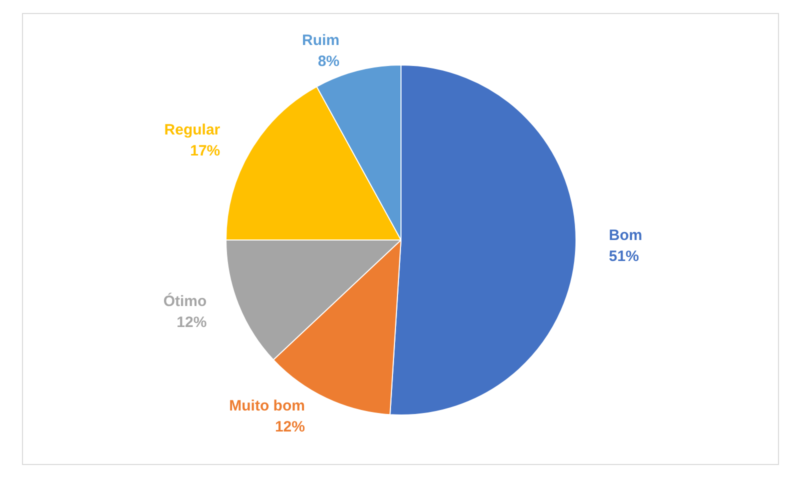 This screenshot has width=800, height=482. Describe the element at coordinates (267, 405) in the screenshot. I see `slice-label: Muito bom` at that location.